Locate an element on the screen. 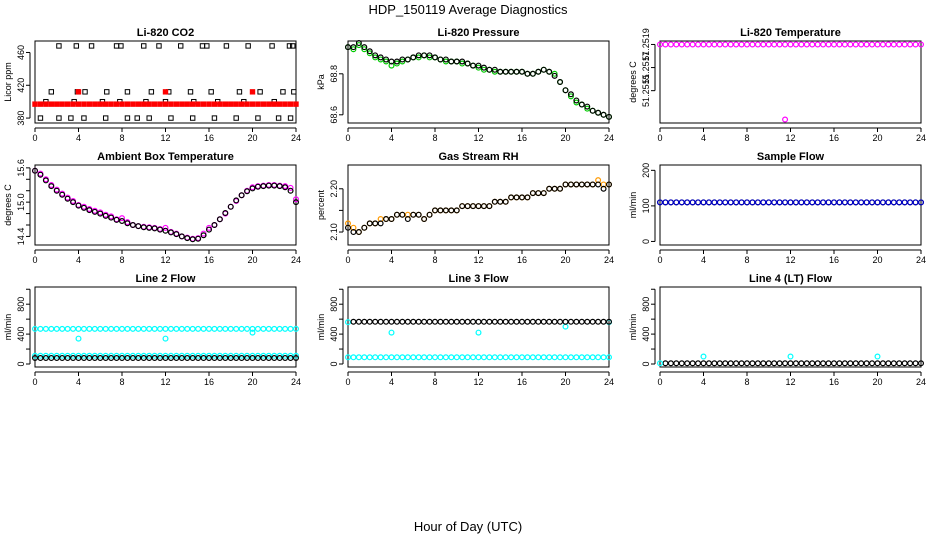  data-points is located at coordinates (478, 206).